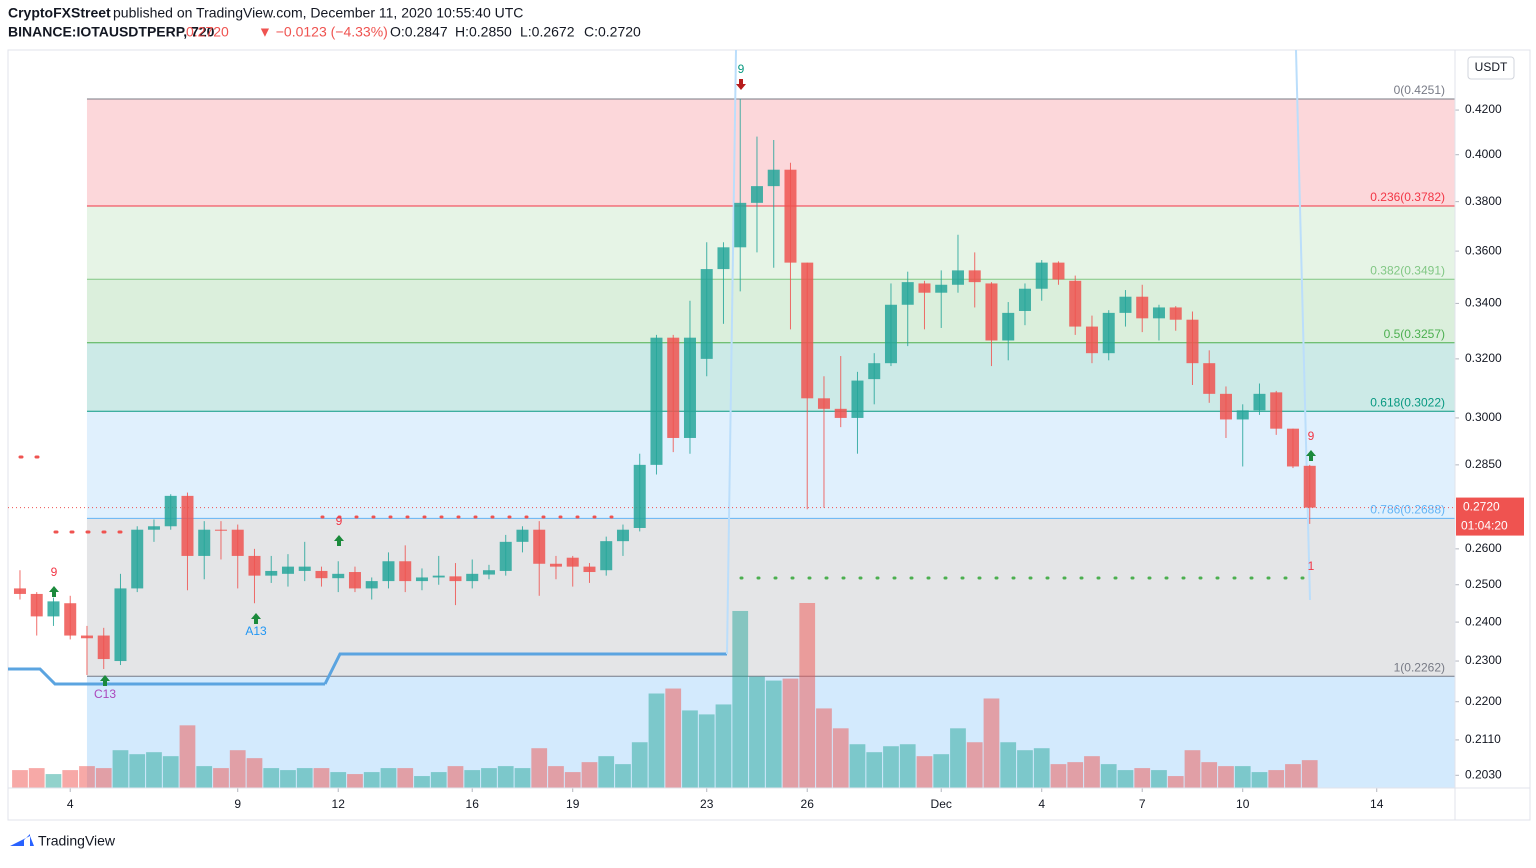  I want to click on x-tick-label: 14, so click(1377, 804).